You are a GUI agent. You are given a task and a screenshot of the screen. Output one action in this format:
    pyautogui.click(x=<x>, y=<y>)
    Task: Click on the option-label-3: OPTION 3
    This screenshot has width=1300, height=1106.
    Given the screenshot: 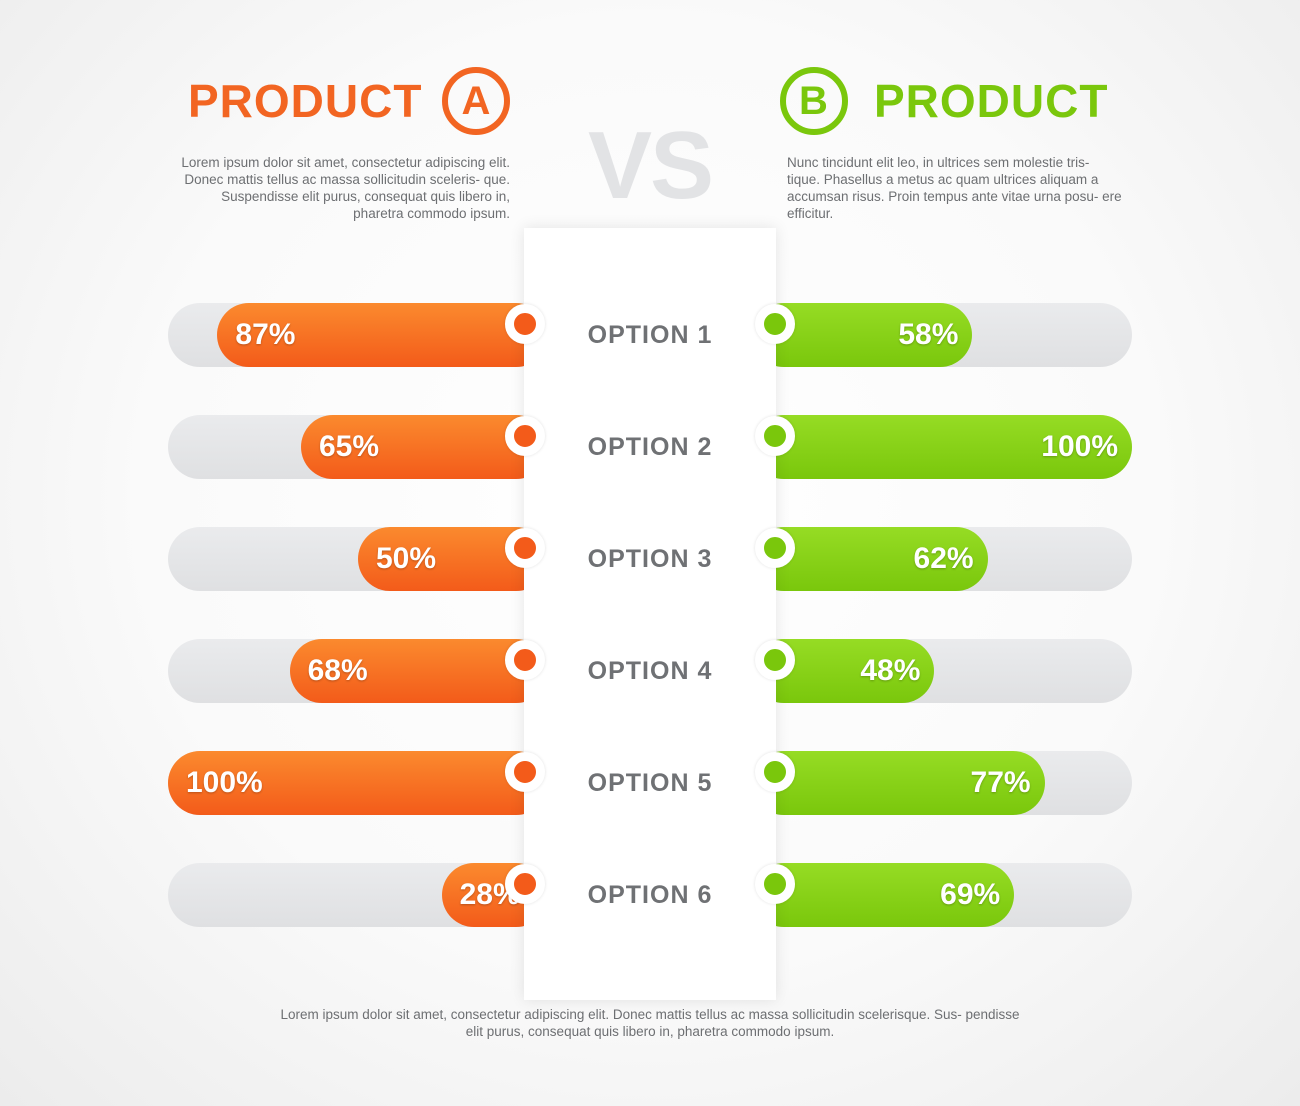 What is the action you would take?
    pyautogui.click(x=650, y=558)
    